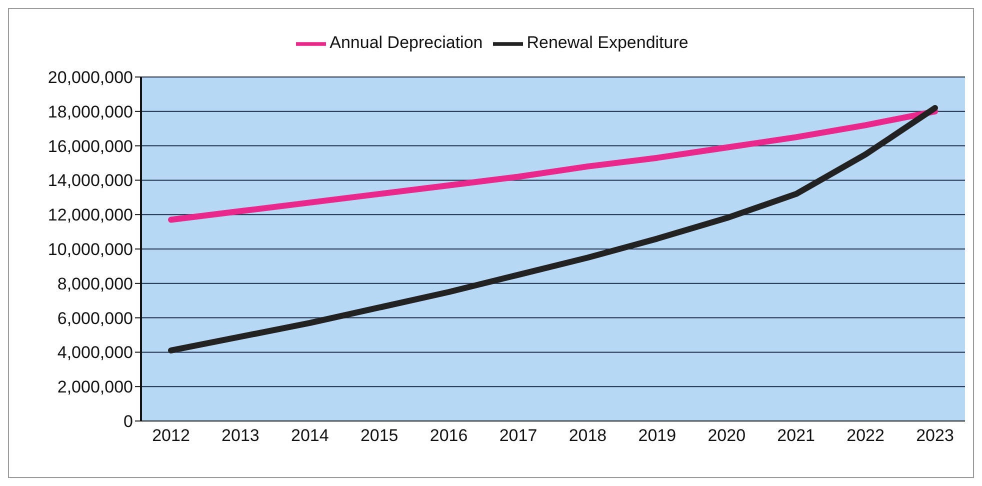  I want to click on y-tick-label: 12,000,000, so click(90, 215).